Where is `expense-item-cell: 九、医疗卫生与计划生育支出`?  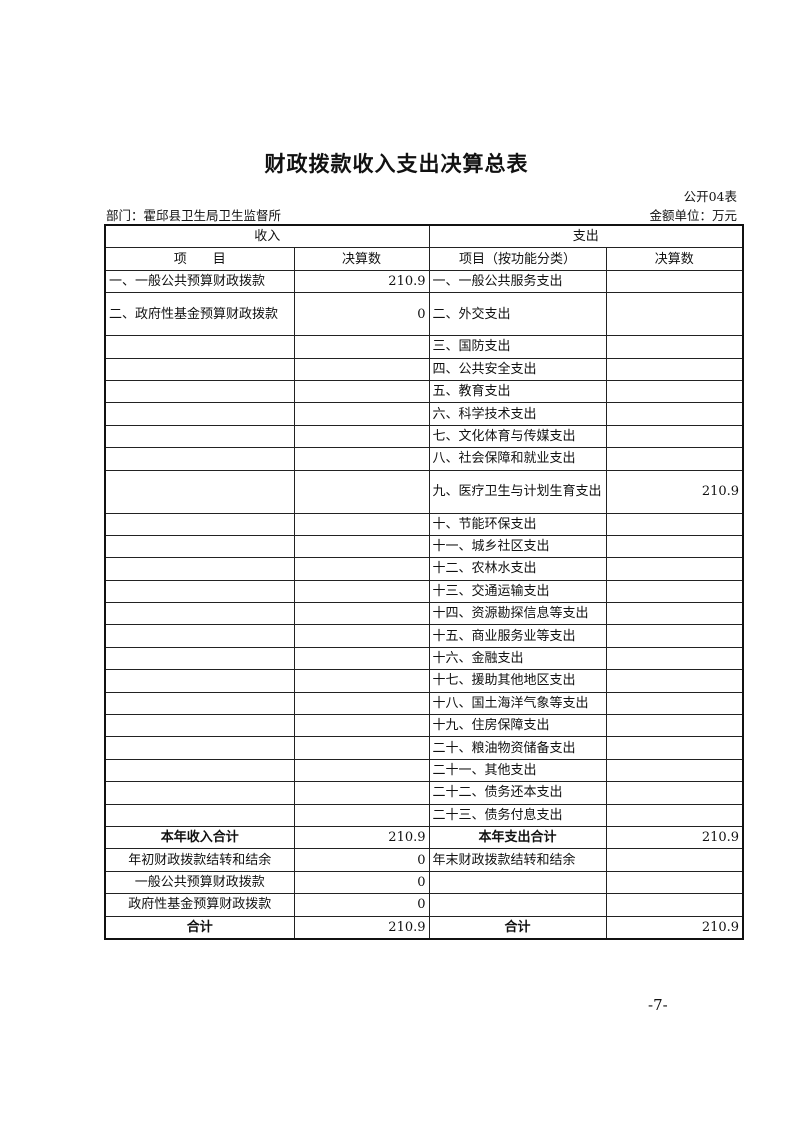 expense-item-cell: 九、医疗卫生与计划生育支出 is located at coordinates (517, 491).